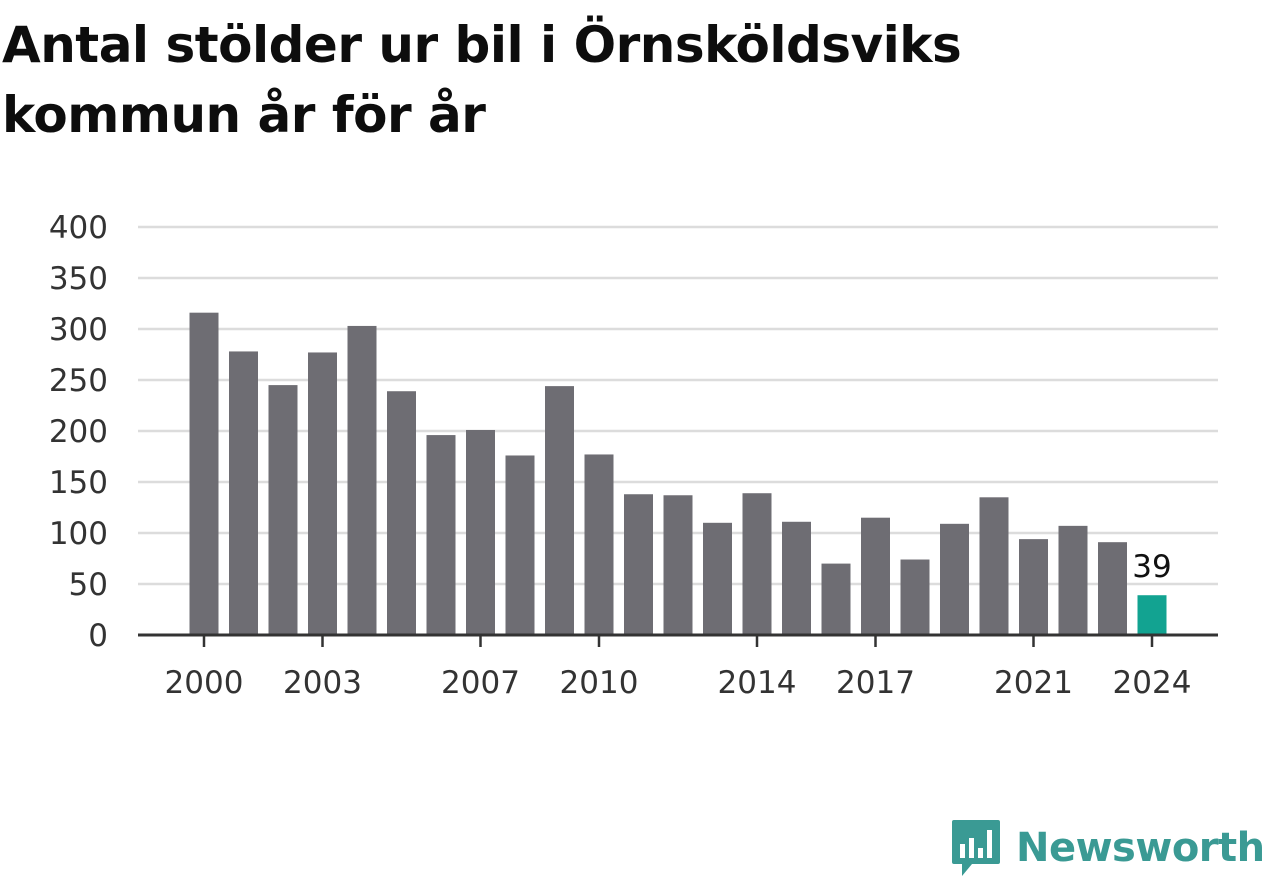 The width and height of the screenshot is (1262, 879). What do you see at coordinates (362, 480) in the screenshot?
I see `bar-2004` at bounding box center [362, 480].